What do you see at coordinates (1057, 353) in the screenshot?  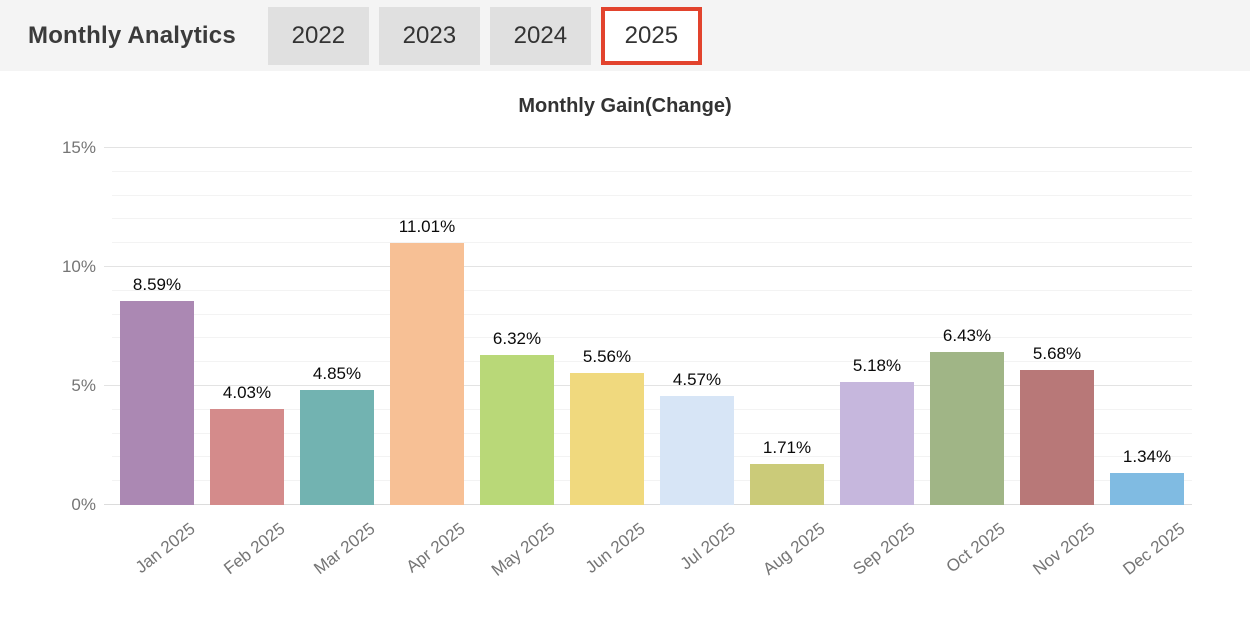 I see `bar-value-label-nov-2025: 5.68%` at bounding box center [1057, 353].